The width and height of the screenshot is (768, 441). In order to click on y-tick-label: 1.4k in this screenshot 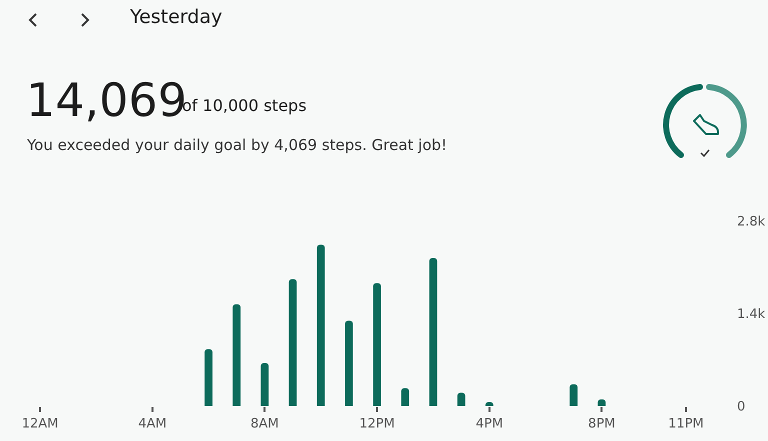, I will do `click(751, 314)`.